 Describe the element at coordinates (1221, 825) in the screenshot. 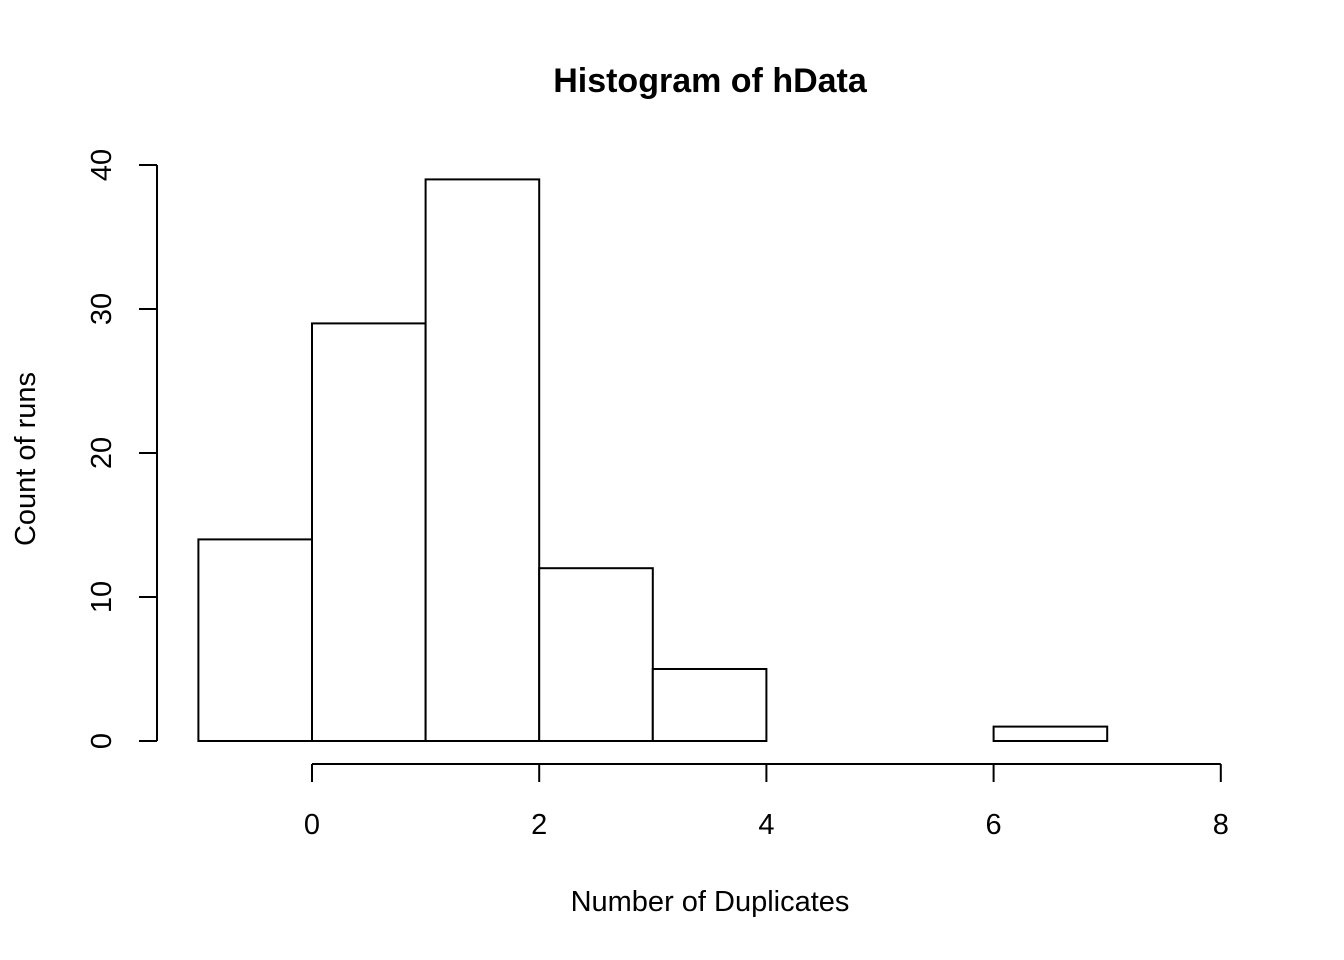

I see `x-tick-label: 8` at that location.